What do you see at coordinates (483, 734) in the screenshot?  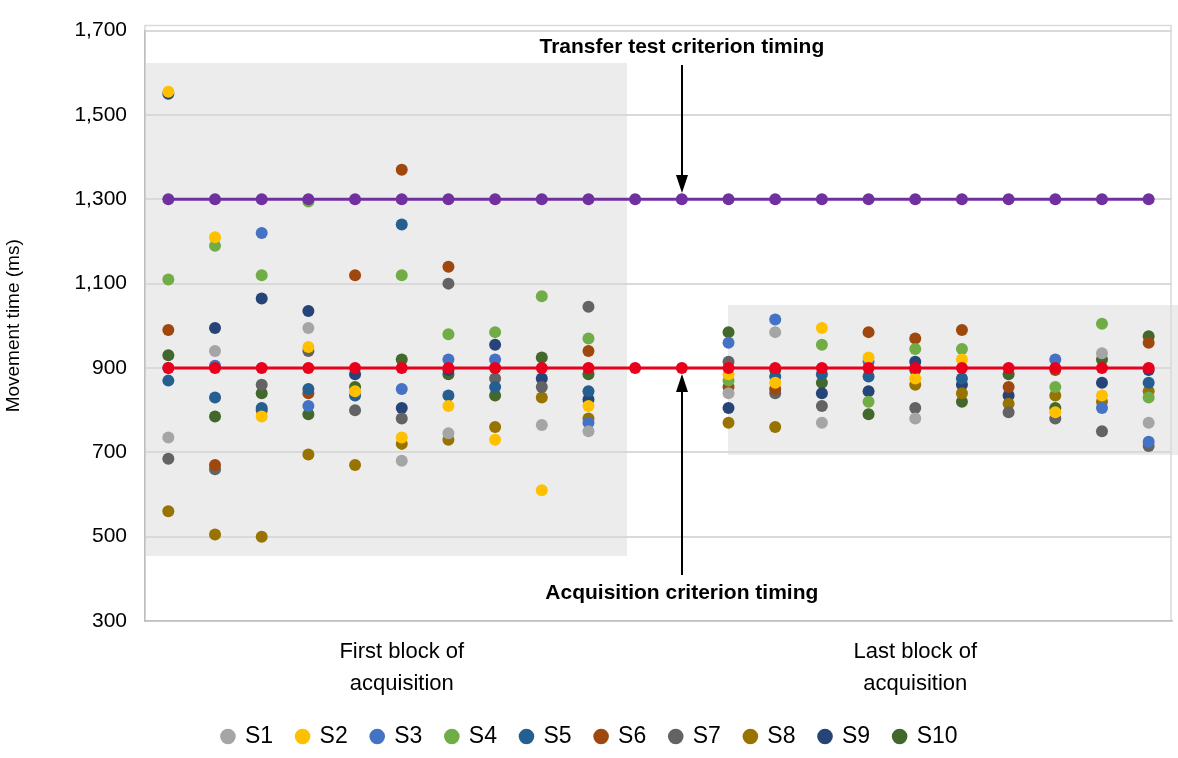 I see `legend-label: S4` at bounding box center [483, 734].